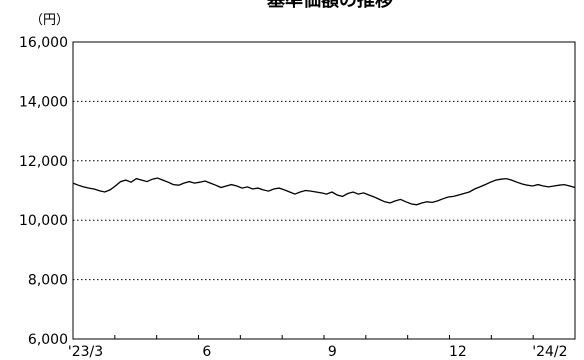 The width and height of the screenshot is (584, 360). I want to click on chart-title: 基準価額の推移, so click(329, 5).